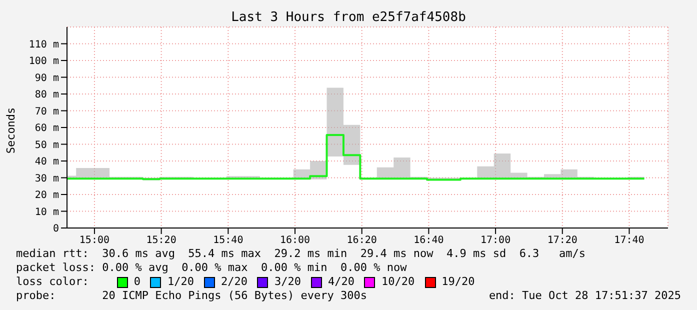  I want to click on x-tick-label: 15:40, so click(228, 240).